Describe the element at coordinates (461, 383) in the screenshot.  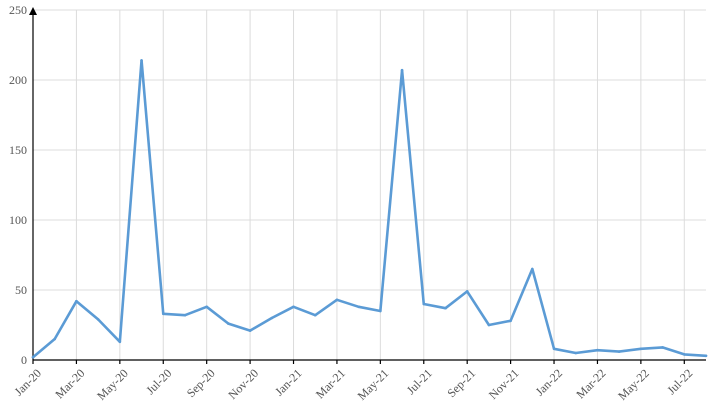
I see `x-tick-label: Sep-21` at that location.